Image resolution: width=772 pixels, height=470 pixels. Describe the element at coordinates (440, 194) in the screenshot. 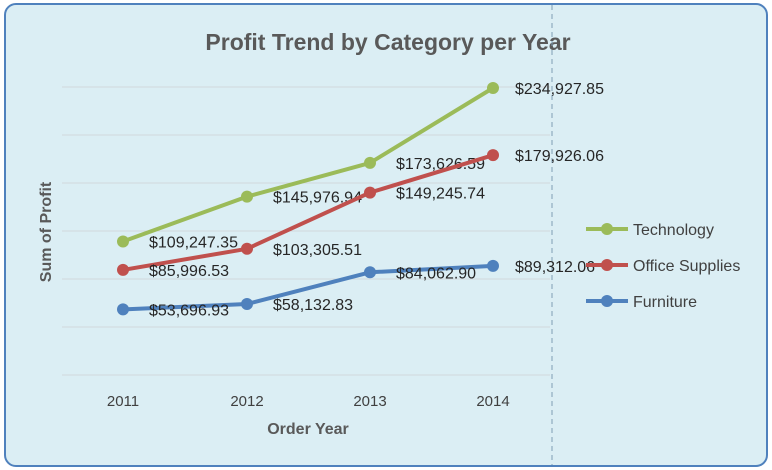

I see `data-label: $149,245.74` at that location.